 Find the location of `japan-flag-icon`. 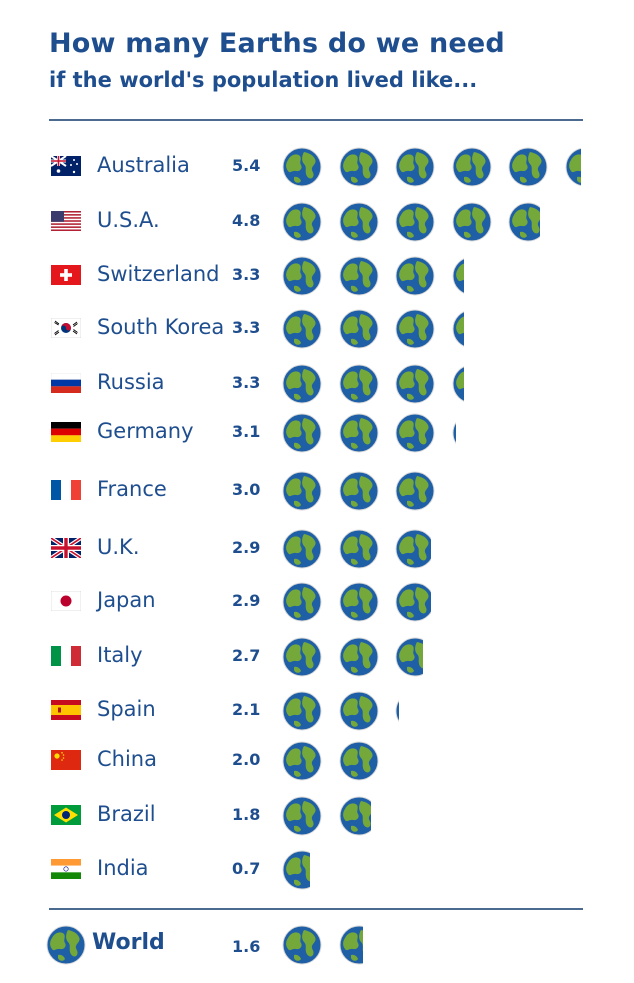

japan-flag-icon is located at coordinates (66, 601).